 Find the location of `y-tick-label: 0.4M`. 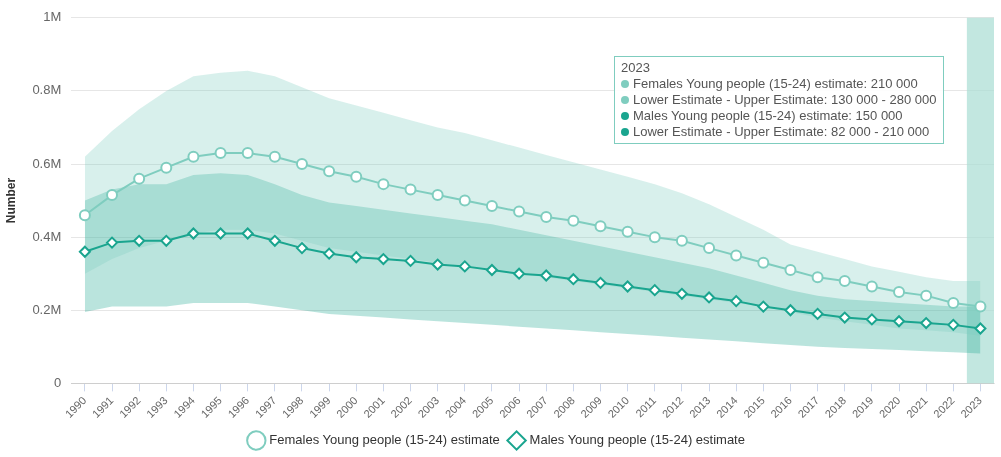

y-tick-label: 0.4M is located at coordinates (47, 236).